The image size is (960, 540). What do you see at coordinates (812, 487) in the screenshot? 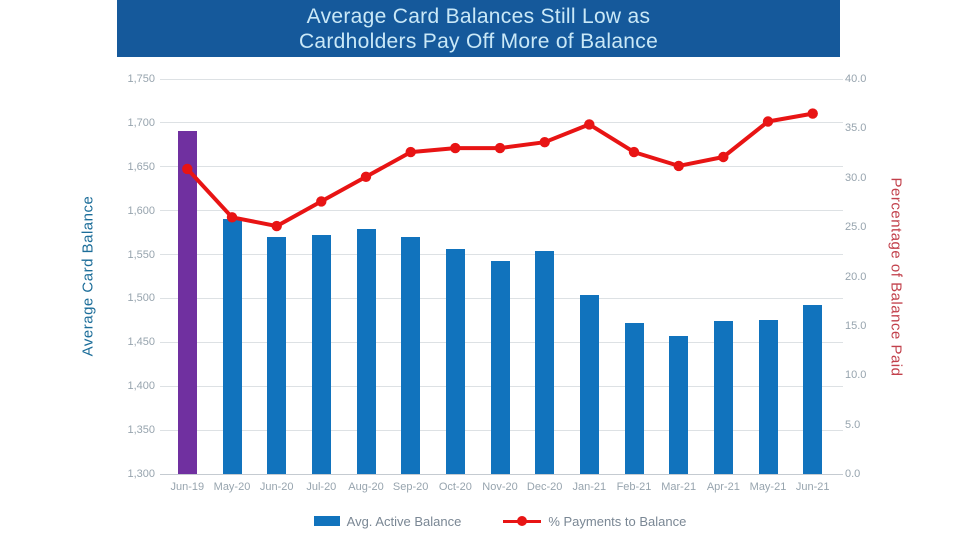
I see `x-axis-label: Jun-21` at bounding box center [812, 487].